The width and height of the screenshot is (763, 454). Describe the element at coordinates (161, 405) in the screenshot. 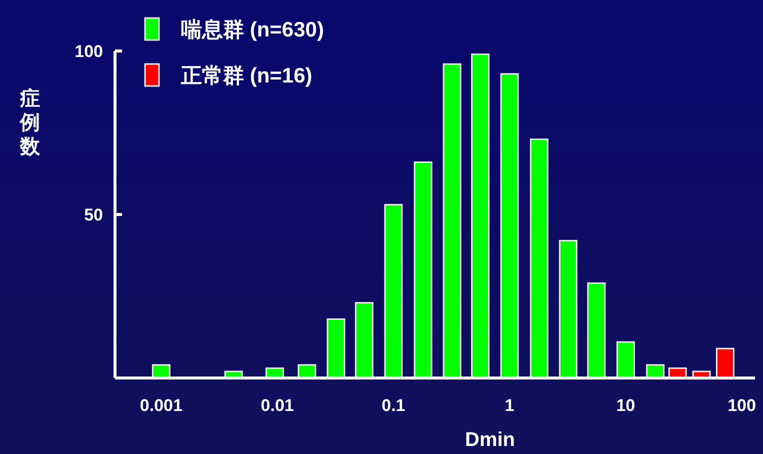

I see `x-tick-label: 0.001` at that location.